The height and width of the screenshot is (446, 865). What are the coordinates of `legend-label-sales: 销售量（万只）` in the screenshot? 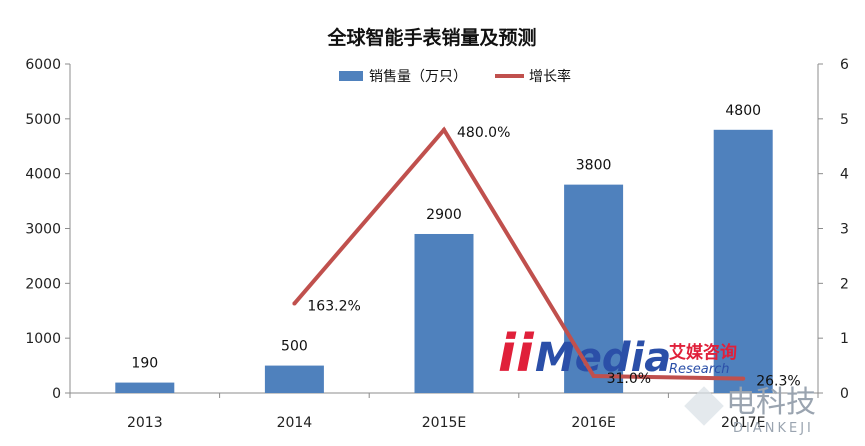 It's located at (418, 77).